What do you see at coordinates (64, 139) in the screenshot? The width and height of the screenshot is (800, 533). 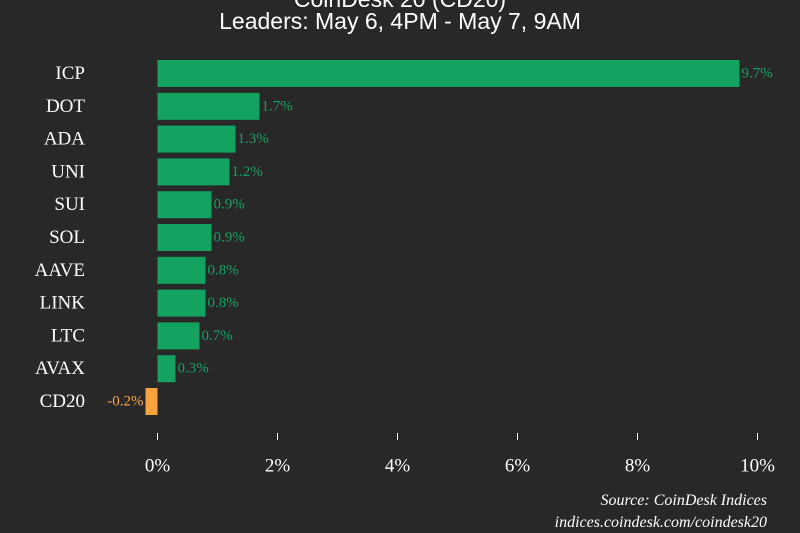 I see `category-label: ADA` at bounding box center [64, 139].